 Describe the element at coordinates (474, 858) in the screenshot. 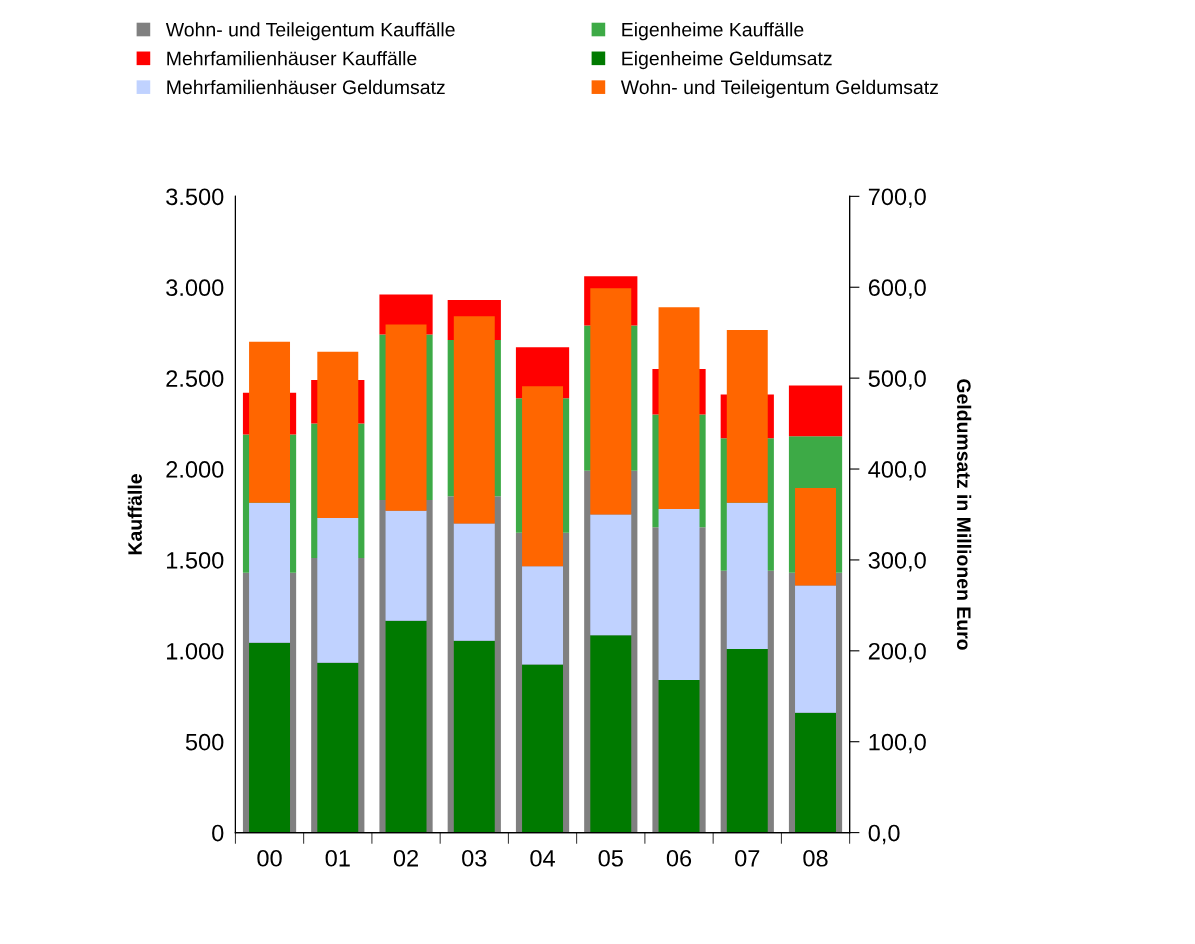

I see `x-tick-label: 03` at that location.